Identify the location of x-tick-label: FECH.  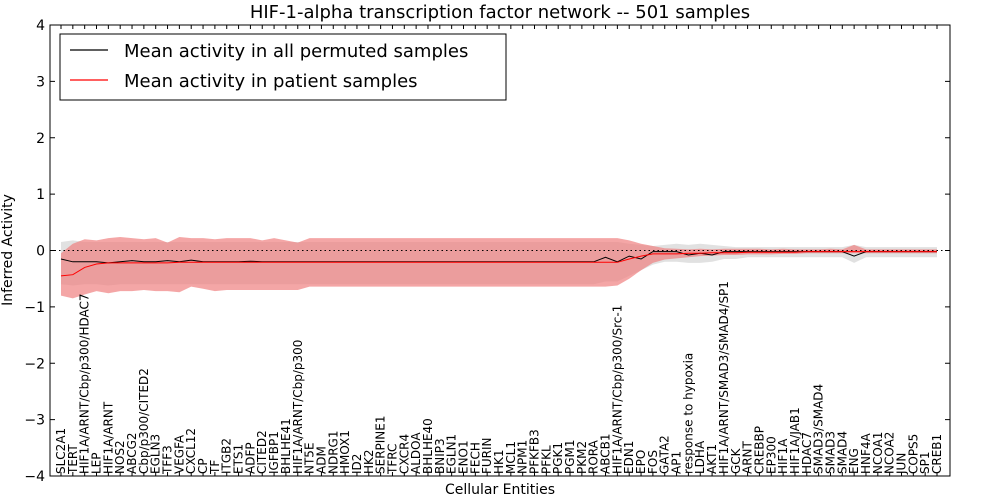
(475, 458).